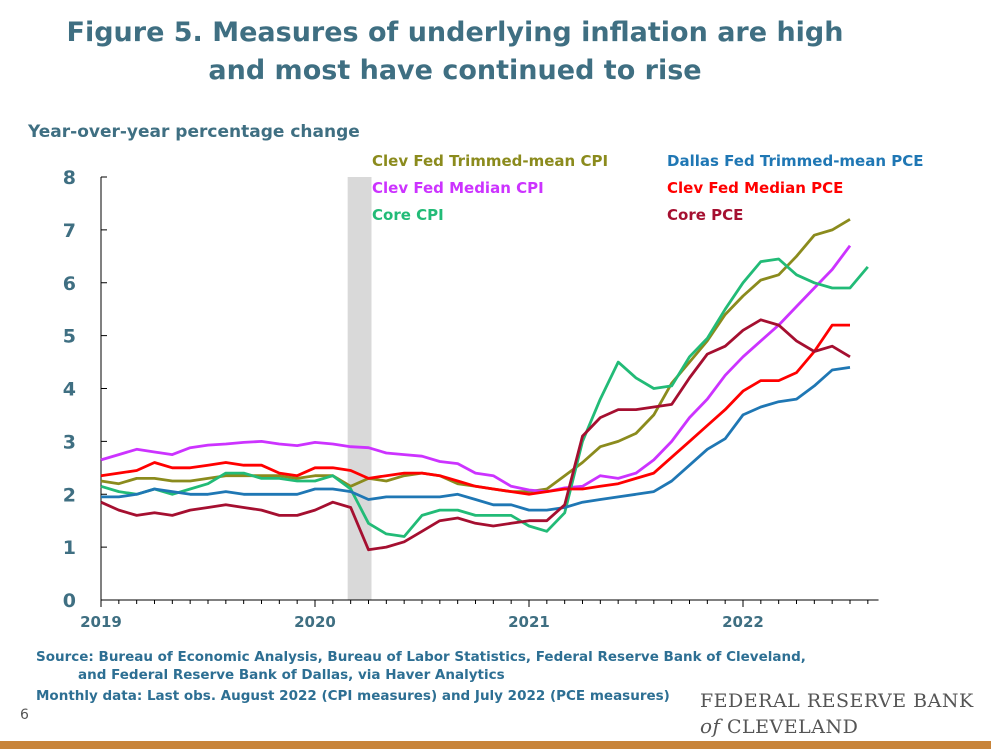  Describe the element at coordinates (755, 188) in the screenshot. I see `legend-entry-clev-fed-median-pce: Clev Fed Median PCE` at that location.